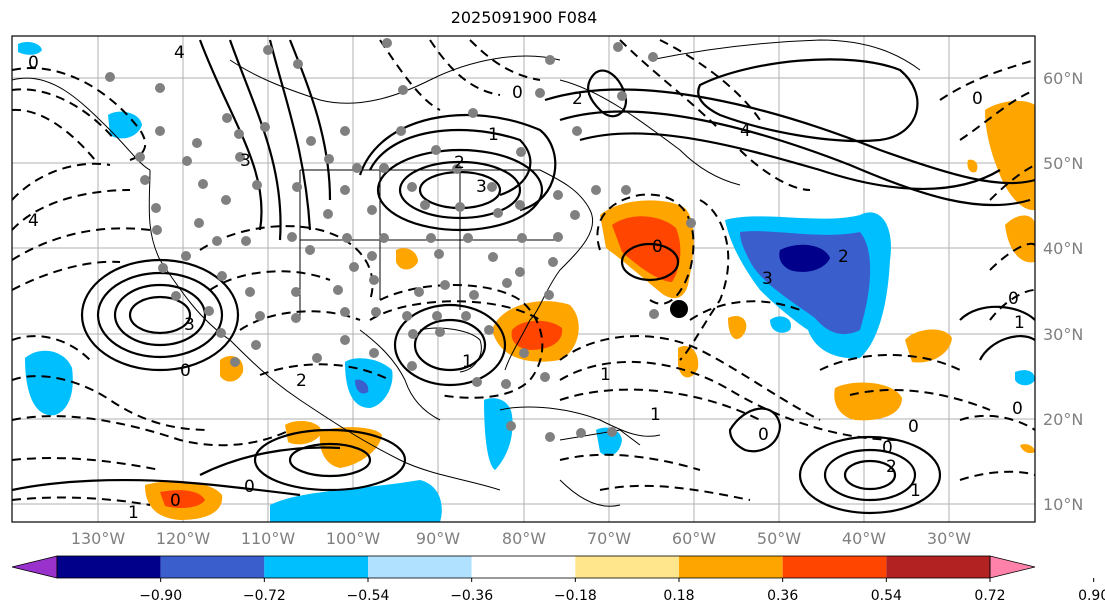  Describe the element at coordinates (989, 596) in the screenshot. I see `colorbar-tick-label: 0.72` at that location.